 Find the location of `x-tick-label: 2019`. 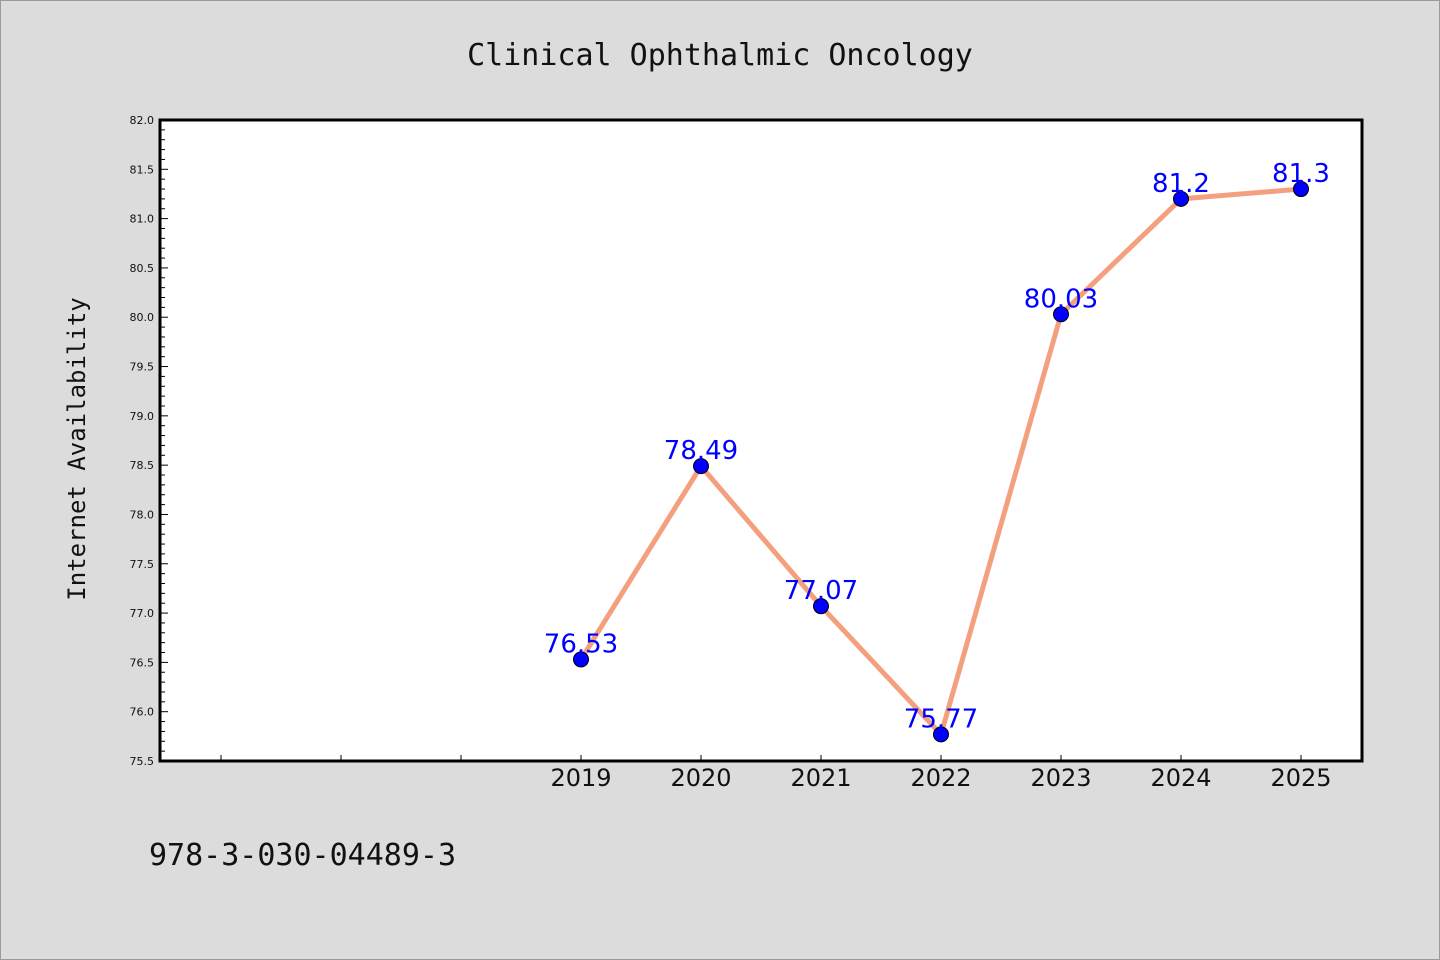

x-tick-label: 2019 is located at coordinates (580, 778).